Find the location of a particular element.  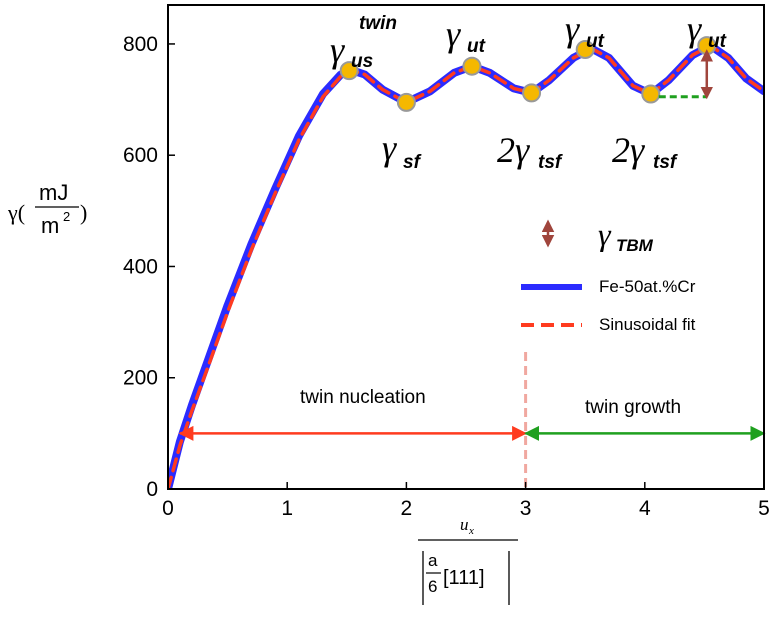

x-tick-label-4: 4 is located at coordinates (645, 508).